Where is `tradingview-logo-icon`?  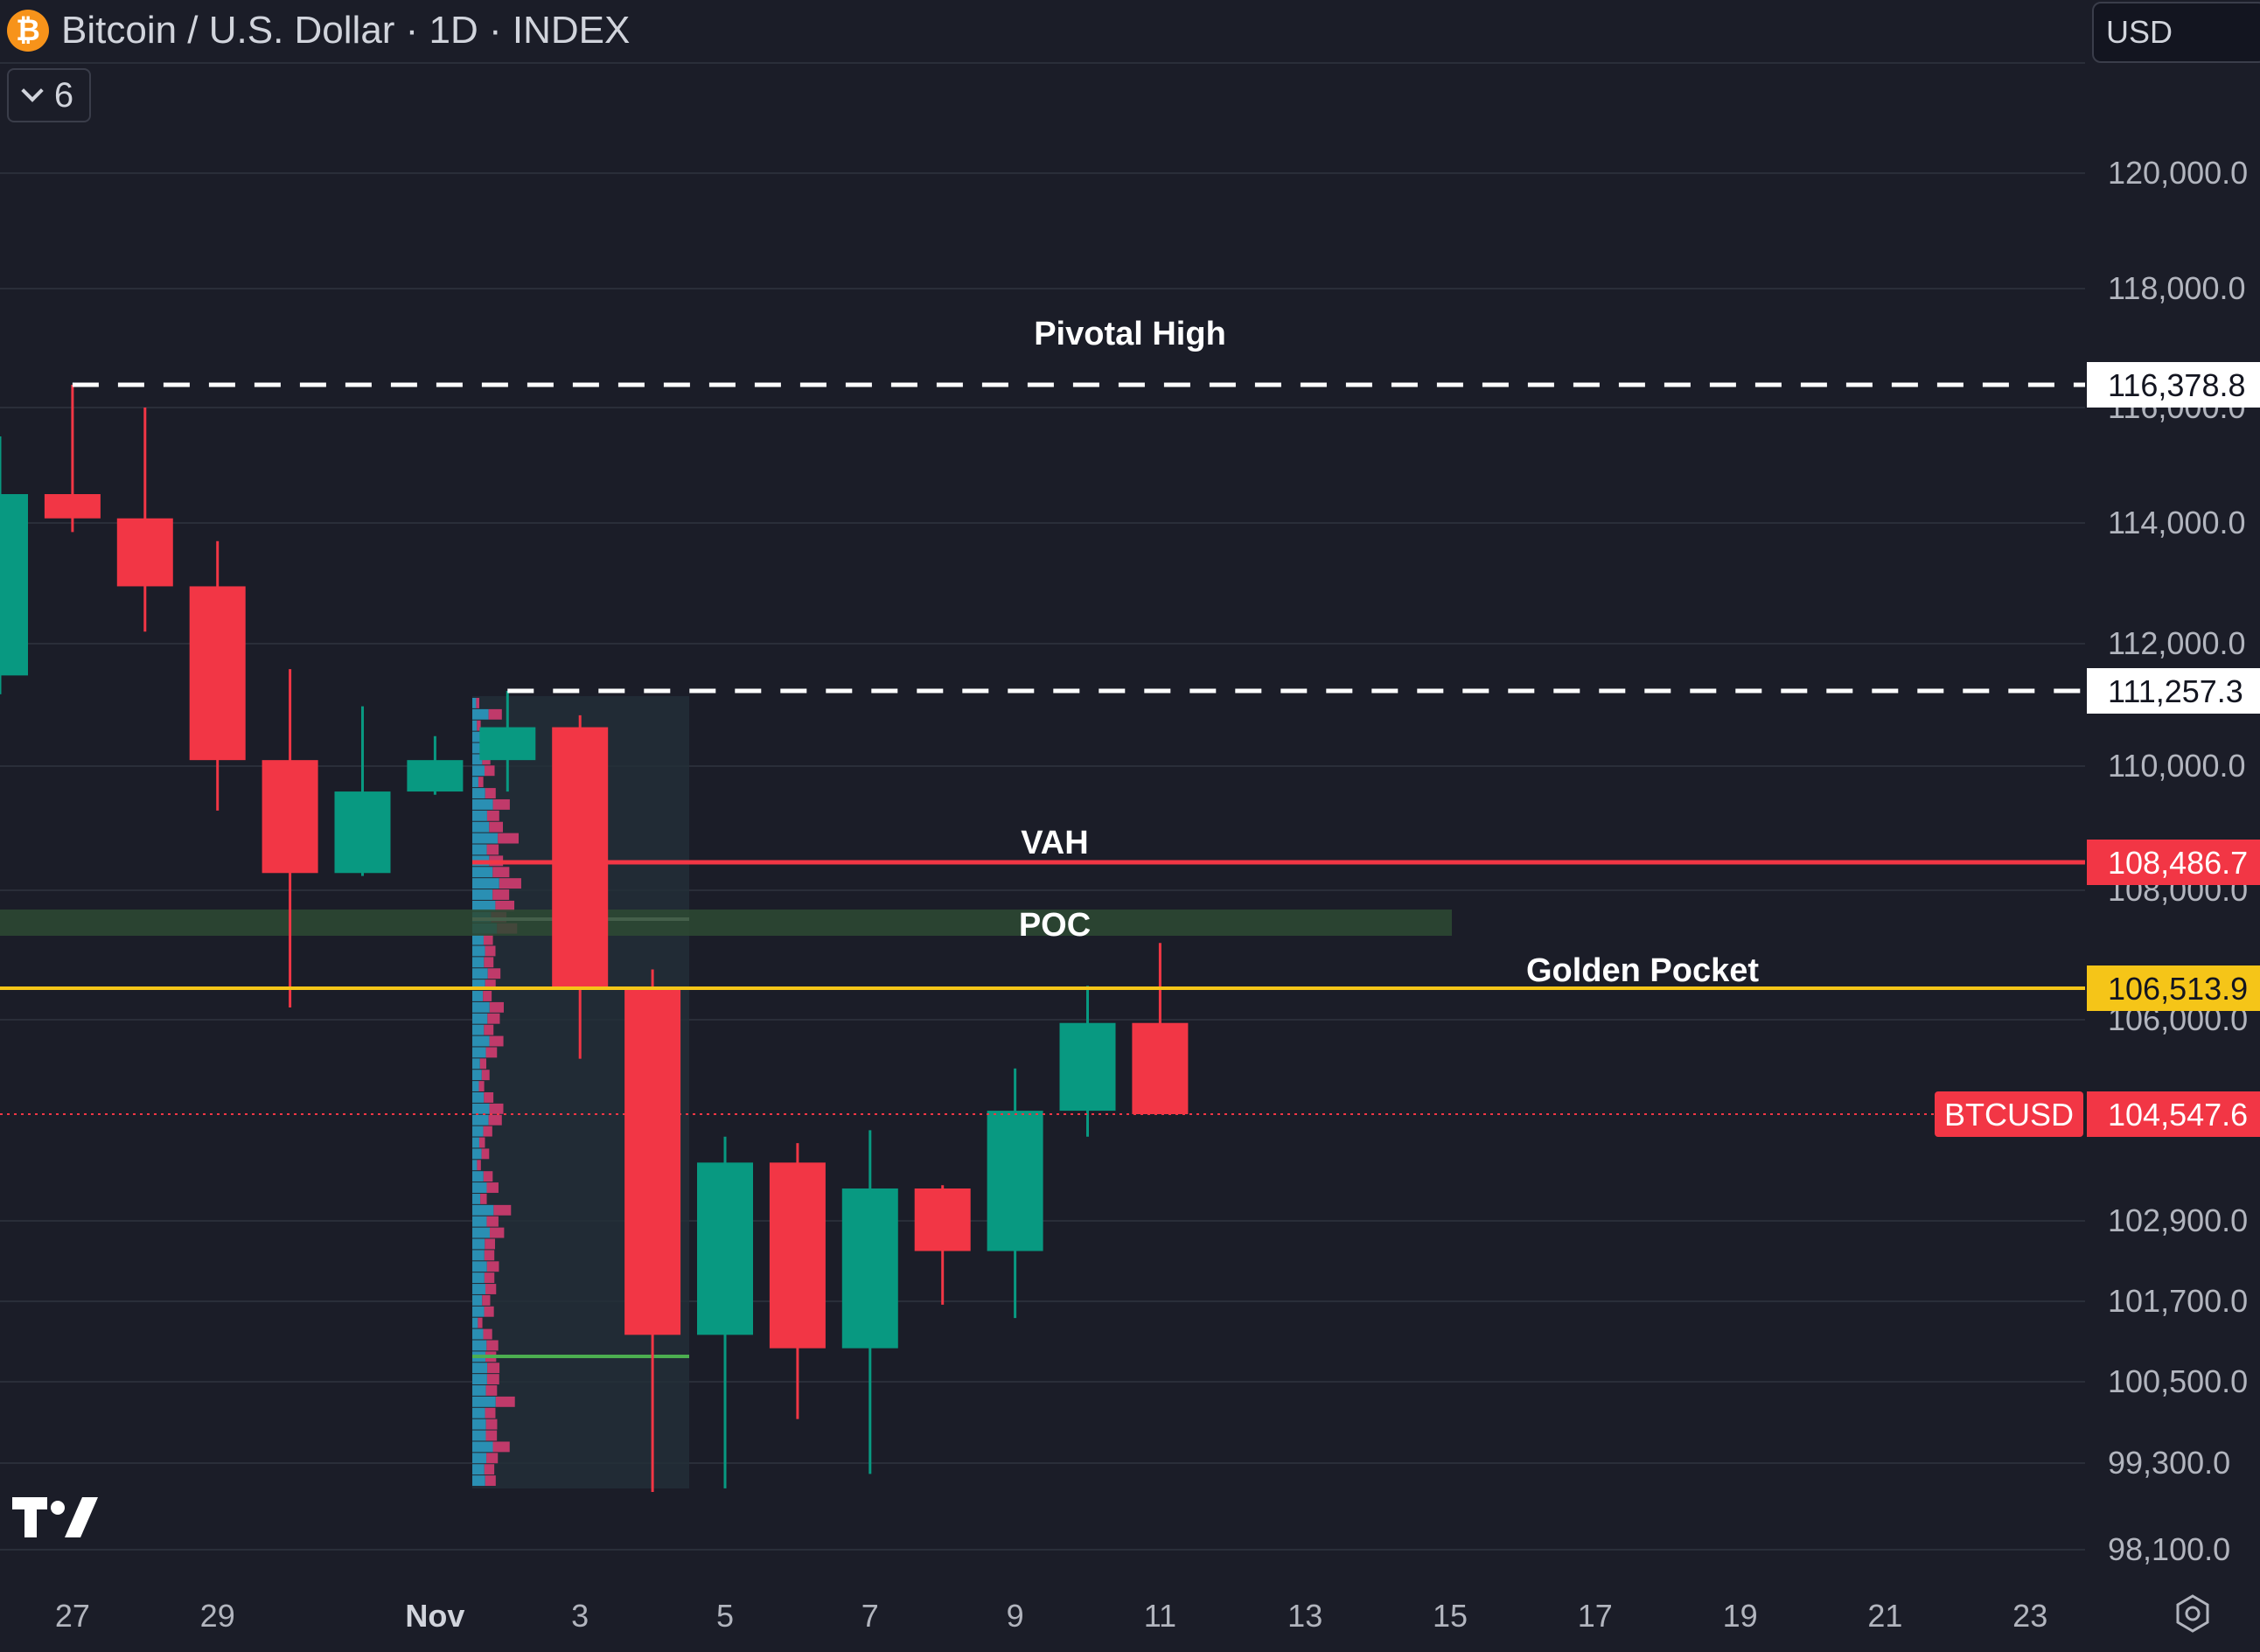 tradingview-logo-icon is located at coordinates (55, 1517).